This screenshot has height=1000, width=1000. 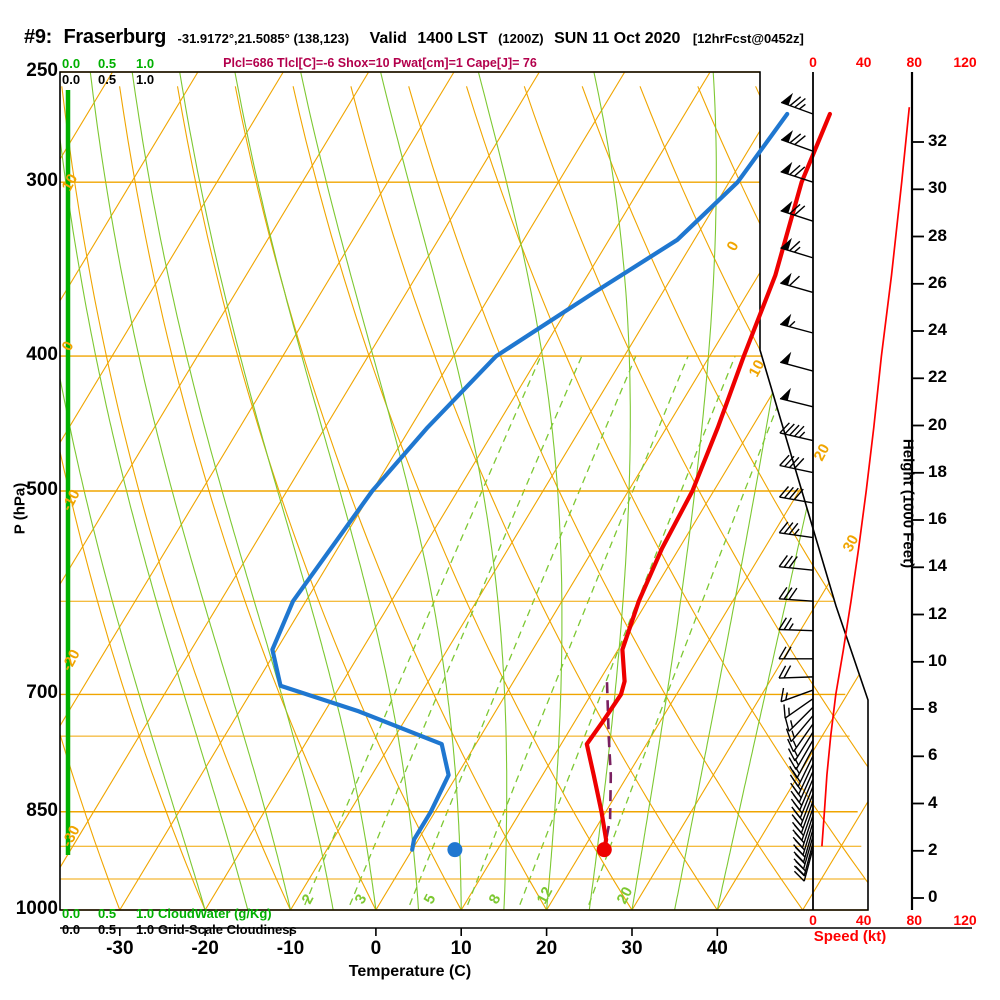 What do you see at coordinates (914, 920) in the screenshot?
I see `speed-tick-label-bottom: 80` at bounding box center [914, 920].